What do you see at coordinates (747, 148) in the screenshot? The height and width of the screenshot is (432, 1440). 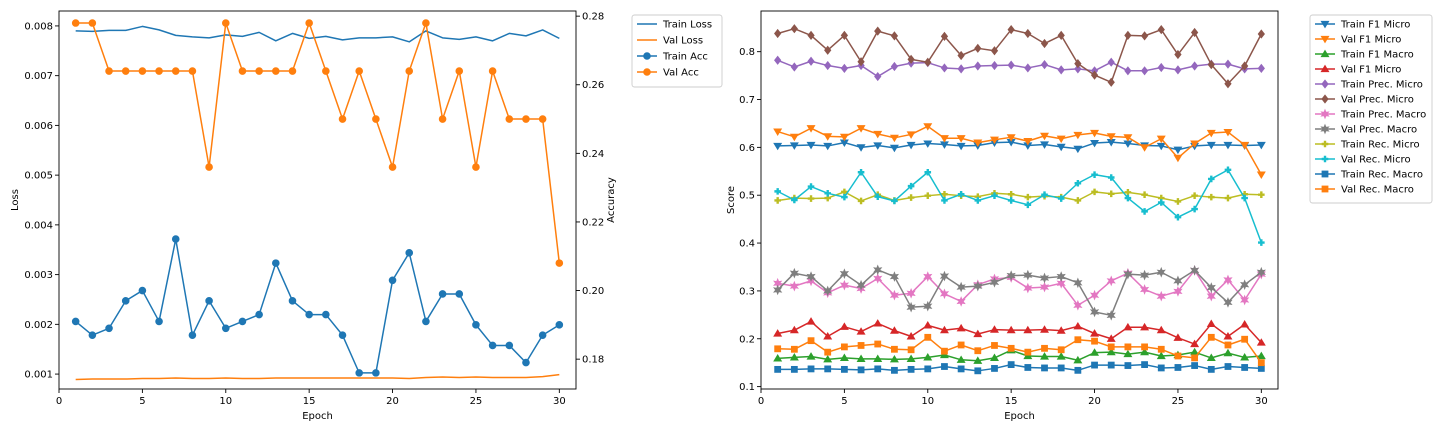 I see `chart2-y-tick-label: 0.6` at bounding box center [747, 148].